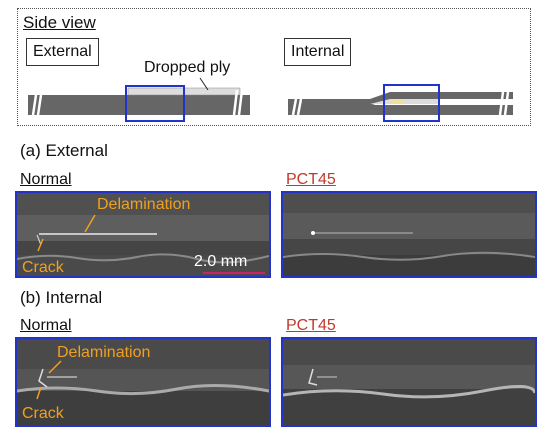 The height and width of the screenshot is (437, 550). I want to click on external-laminate, so click(139, 105).